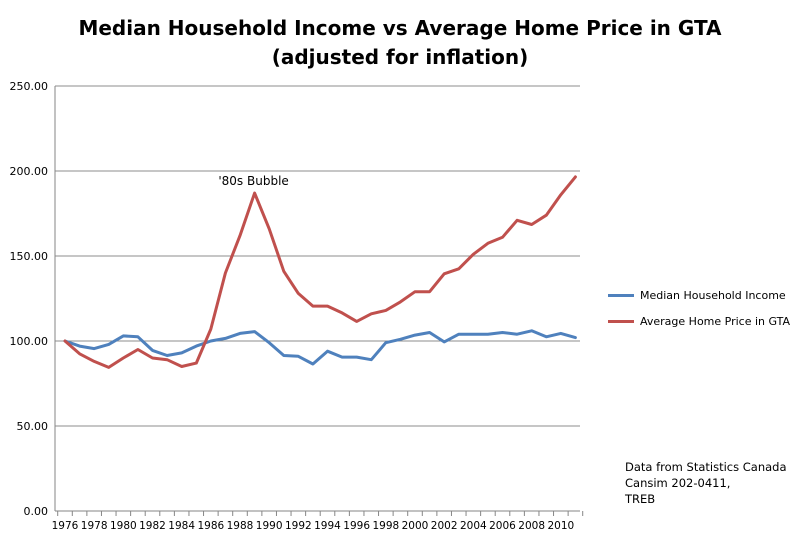 This screenshot has height=546, width=800. I want to click on legend-swatch-home-price, so click(621, 321).